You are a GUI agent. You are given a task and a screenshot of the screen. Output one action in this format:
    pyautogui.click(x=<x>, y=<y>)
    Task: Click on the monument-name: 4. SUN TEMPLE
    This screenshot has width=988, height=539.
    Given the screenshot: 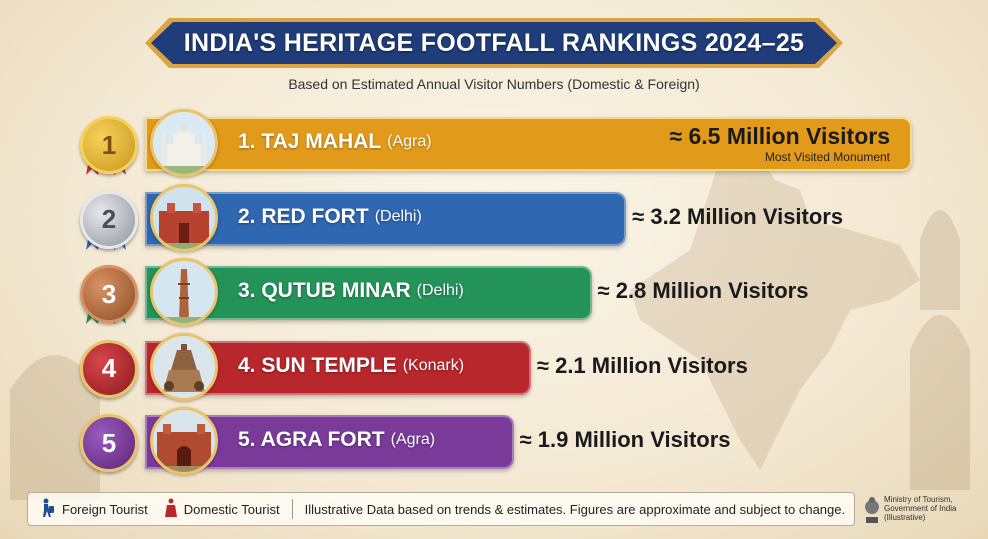 What is the action you would take?
    pyautogui.click(x=317, y=365)
    